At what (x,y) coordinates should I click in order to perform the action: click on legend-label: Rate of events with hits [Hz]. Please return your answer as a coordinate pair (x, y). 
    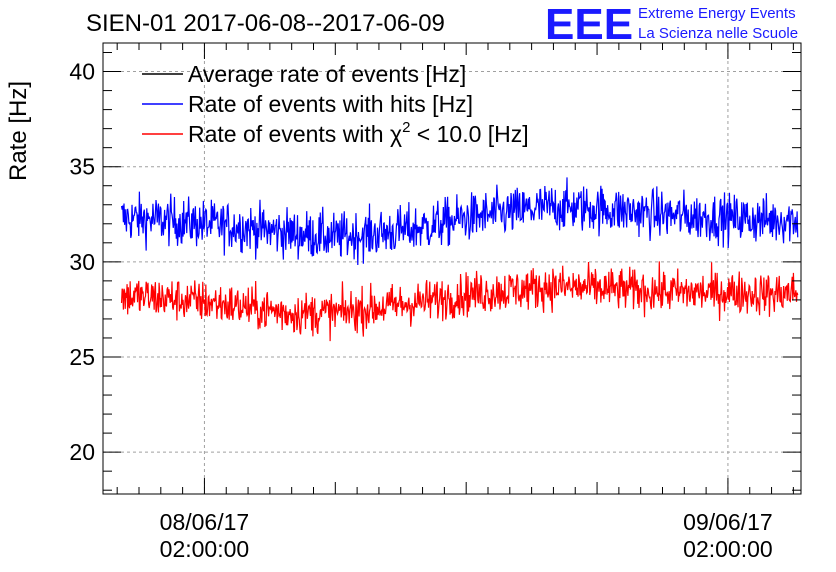
    Looking at the image, I should click on (330, 104).